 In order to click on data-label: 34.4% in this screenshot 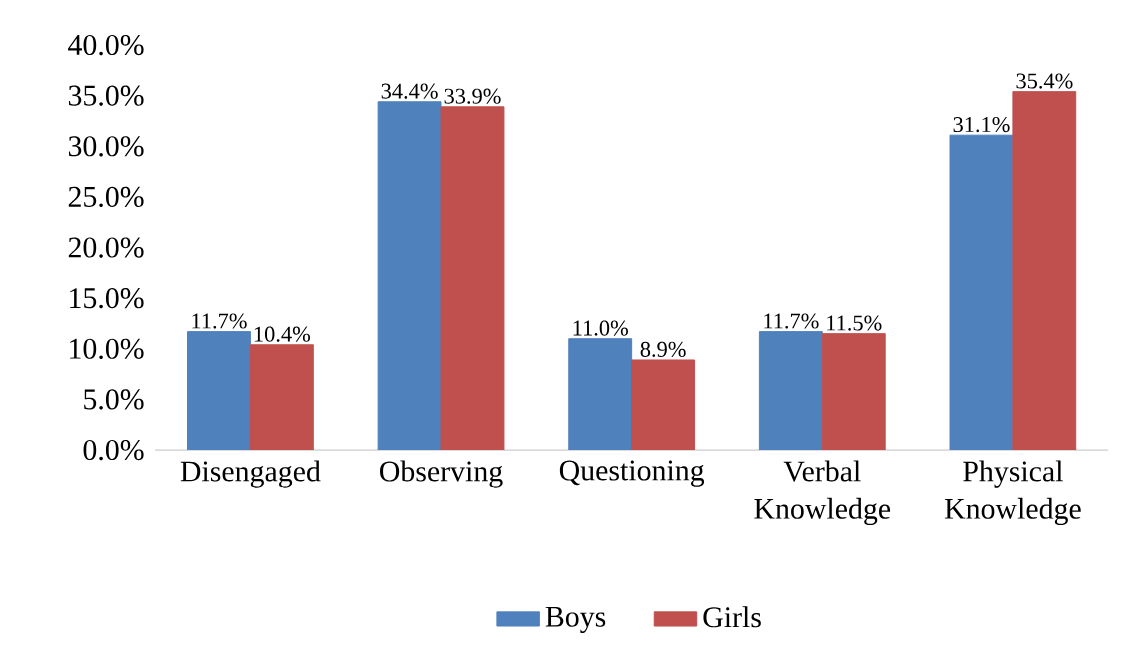, I will do `click(409, 91)`.